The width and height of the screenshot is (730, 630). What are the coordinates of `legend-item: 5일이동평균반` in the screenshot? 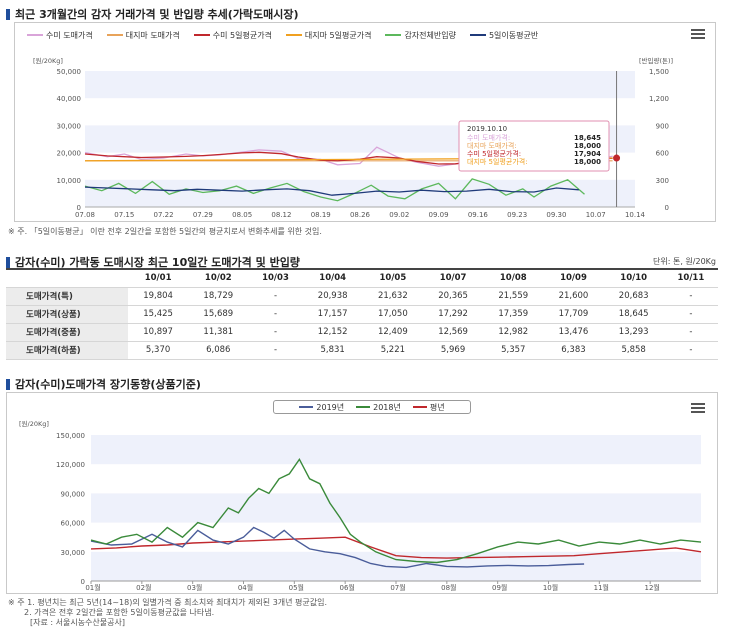 It's located at (504, 35).